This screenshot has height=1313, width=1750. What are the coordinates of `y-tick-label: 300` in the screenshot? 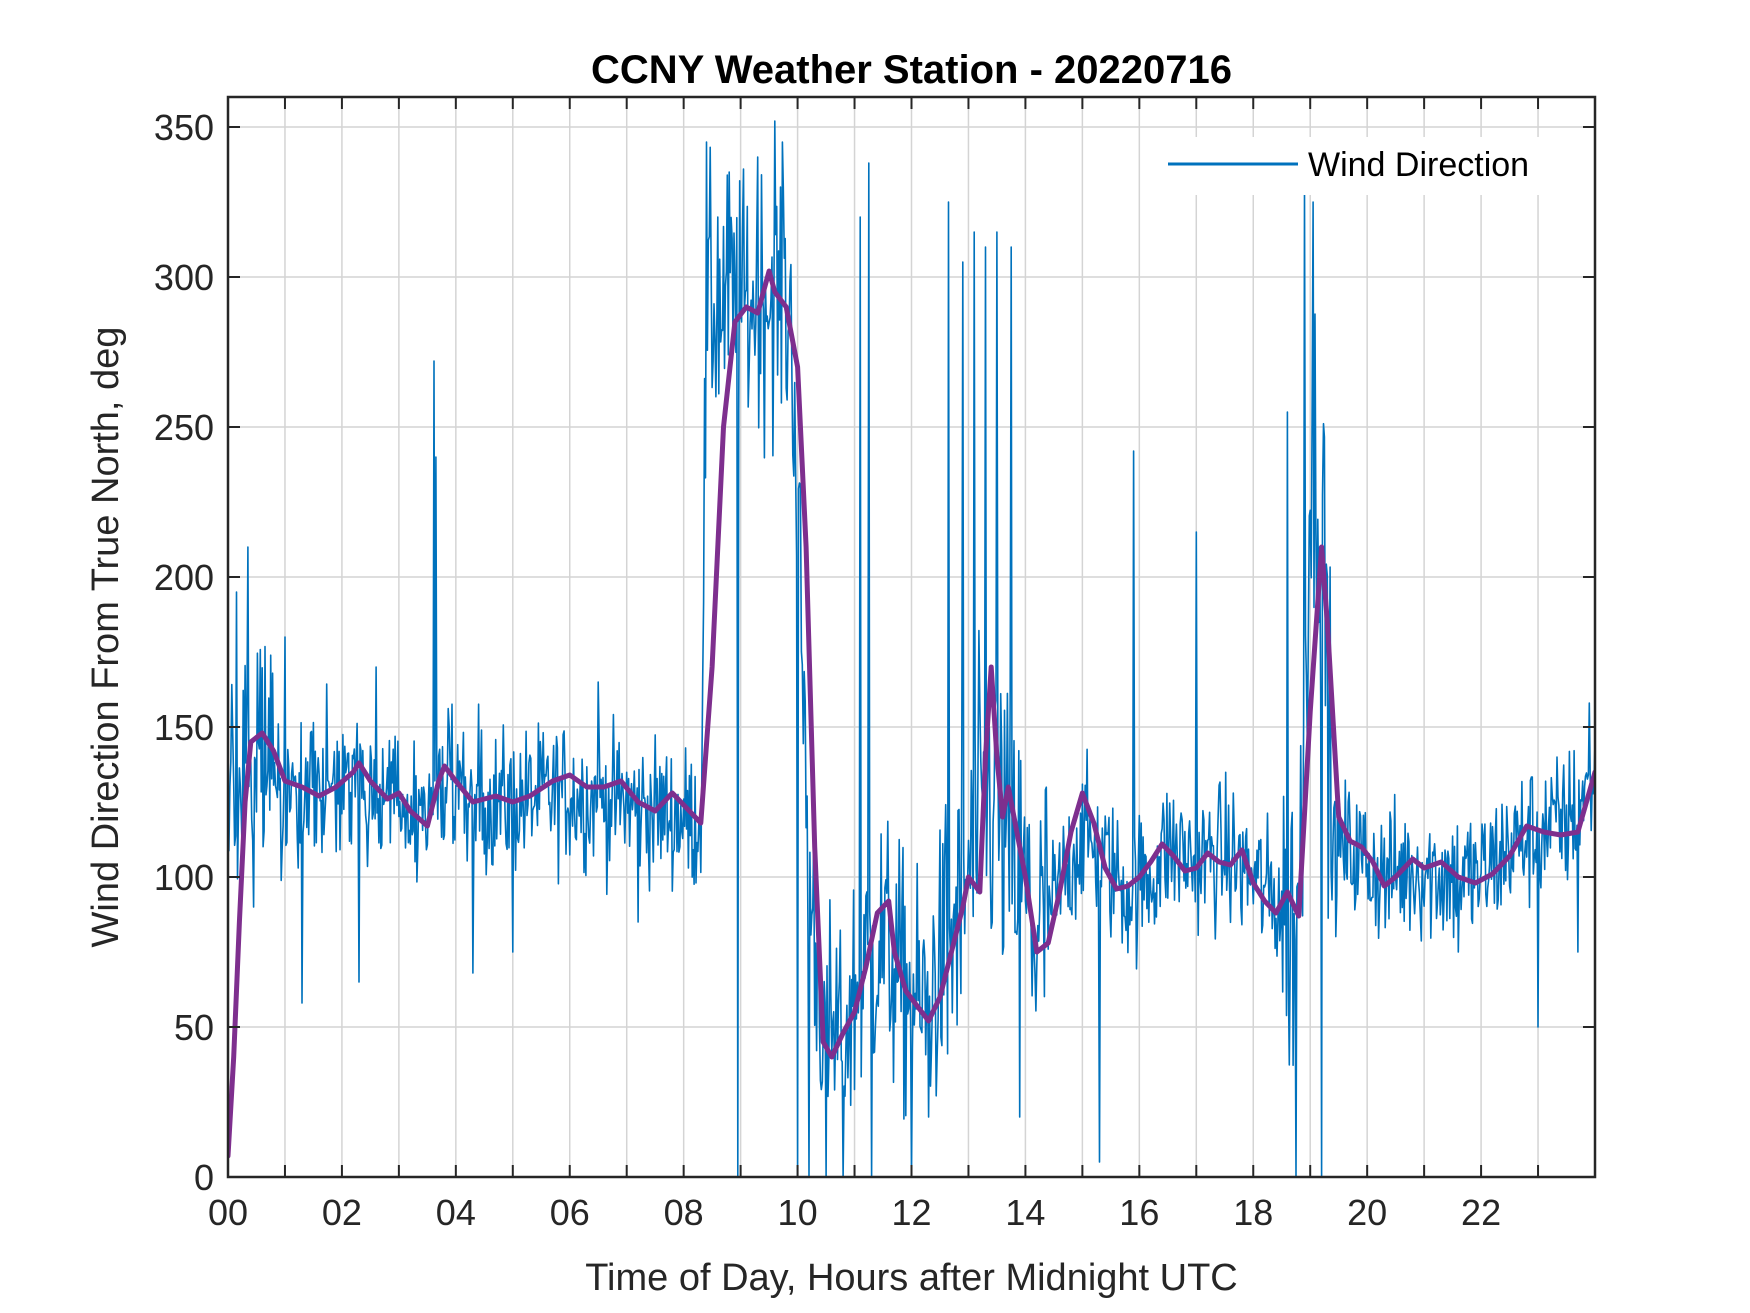 It's located at (184, 277).